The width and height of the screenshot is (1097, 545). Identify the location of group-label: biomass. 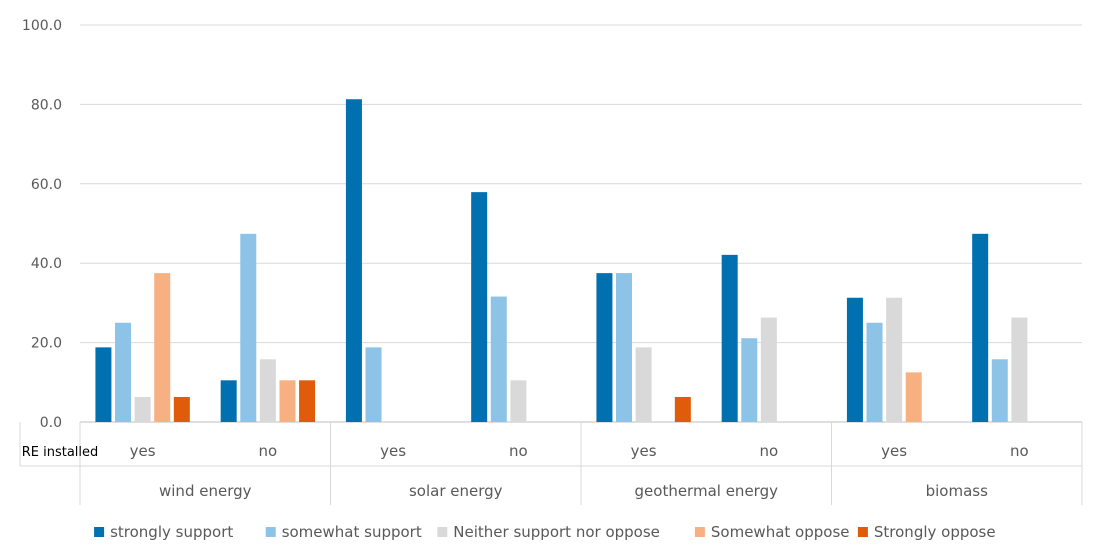
(957, 491).